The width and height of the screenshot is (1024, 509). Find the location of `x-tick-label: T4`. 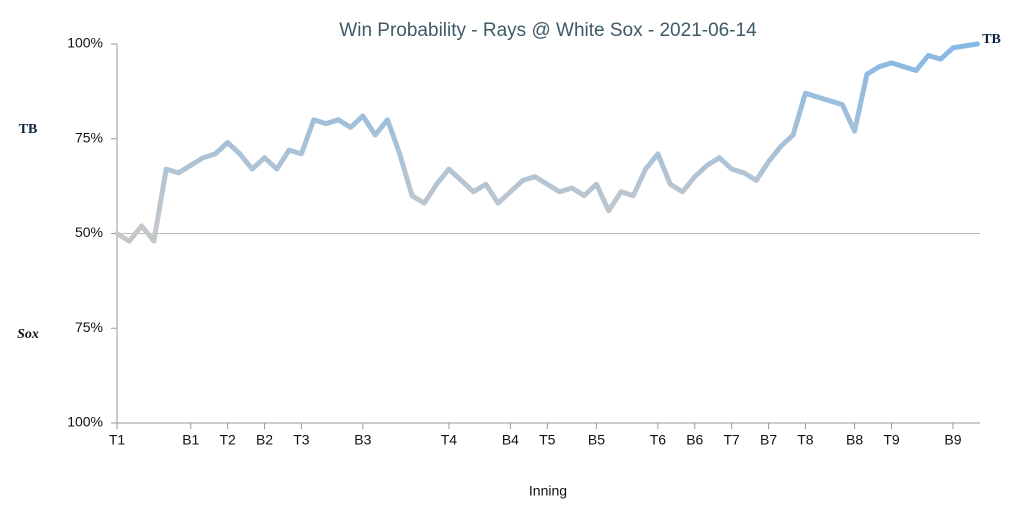

x-tick-label: T4 is located at coordinates (449, 440).